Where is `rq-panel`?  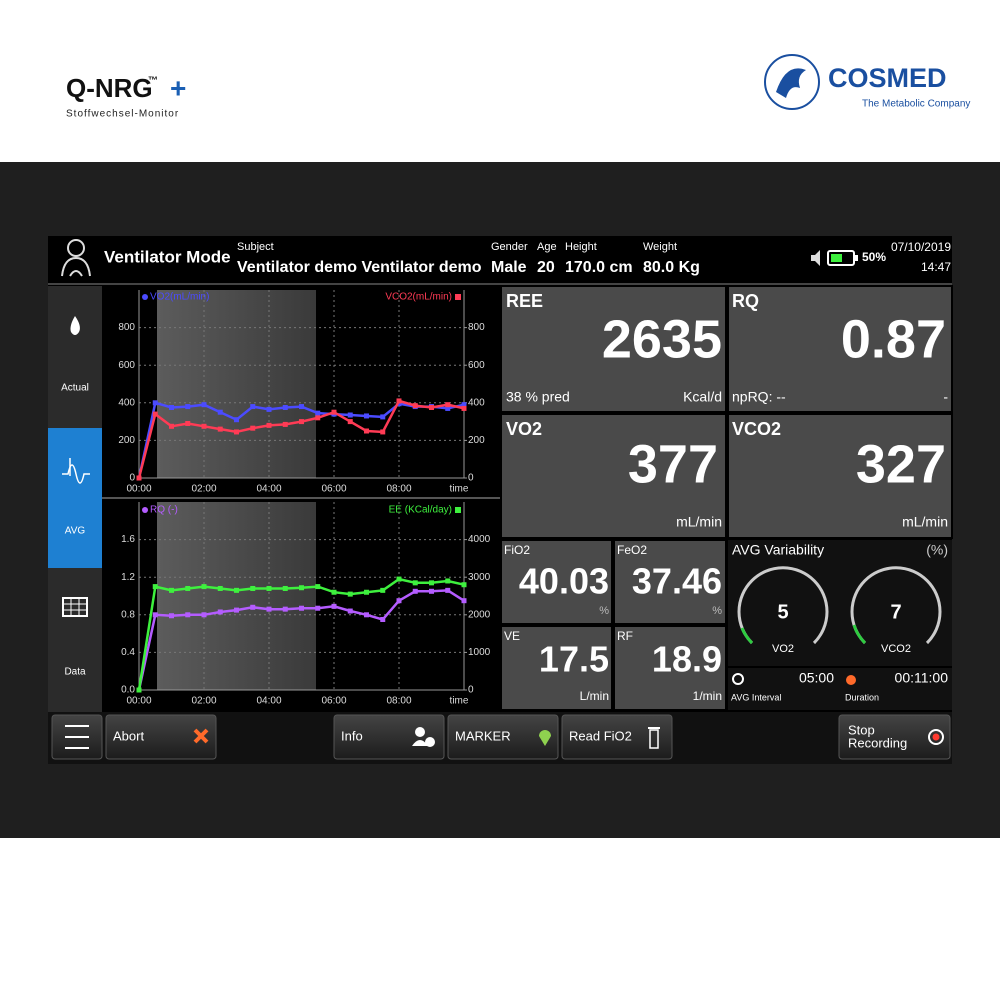
rq-panel is located at coordinates (840, 349).